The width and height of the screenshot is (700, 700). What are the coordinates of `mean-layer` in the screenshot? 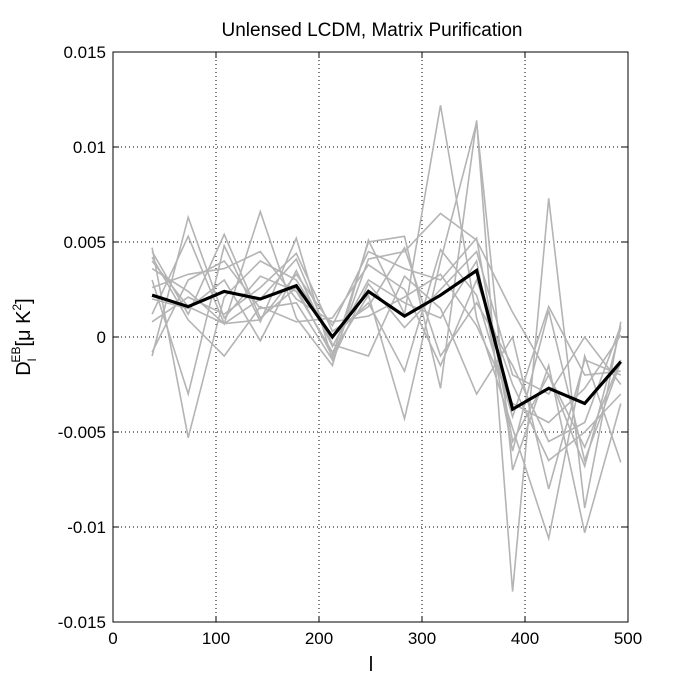 It's located at (387, 339).